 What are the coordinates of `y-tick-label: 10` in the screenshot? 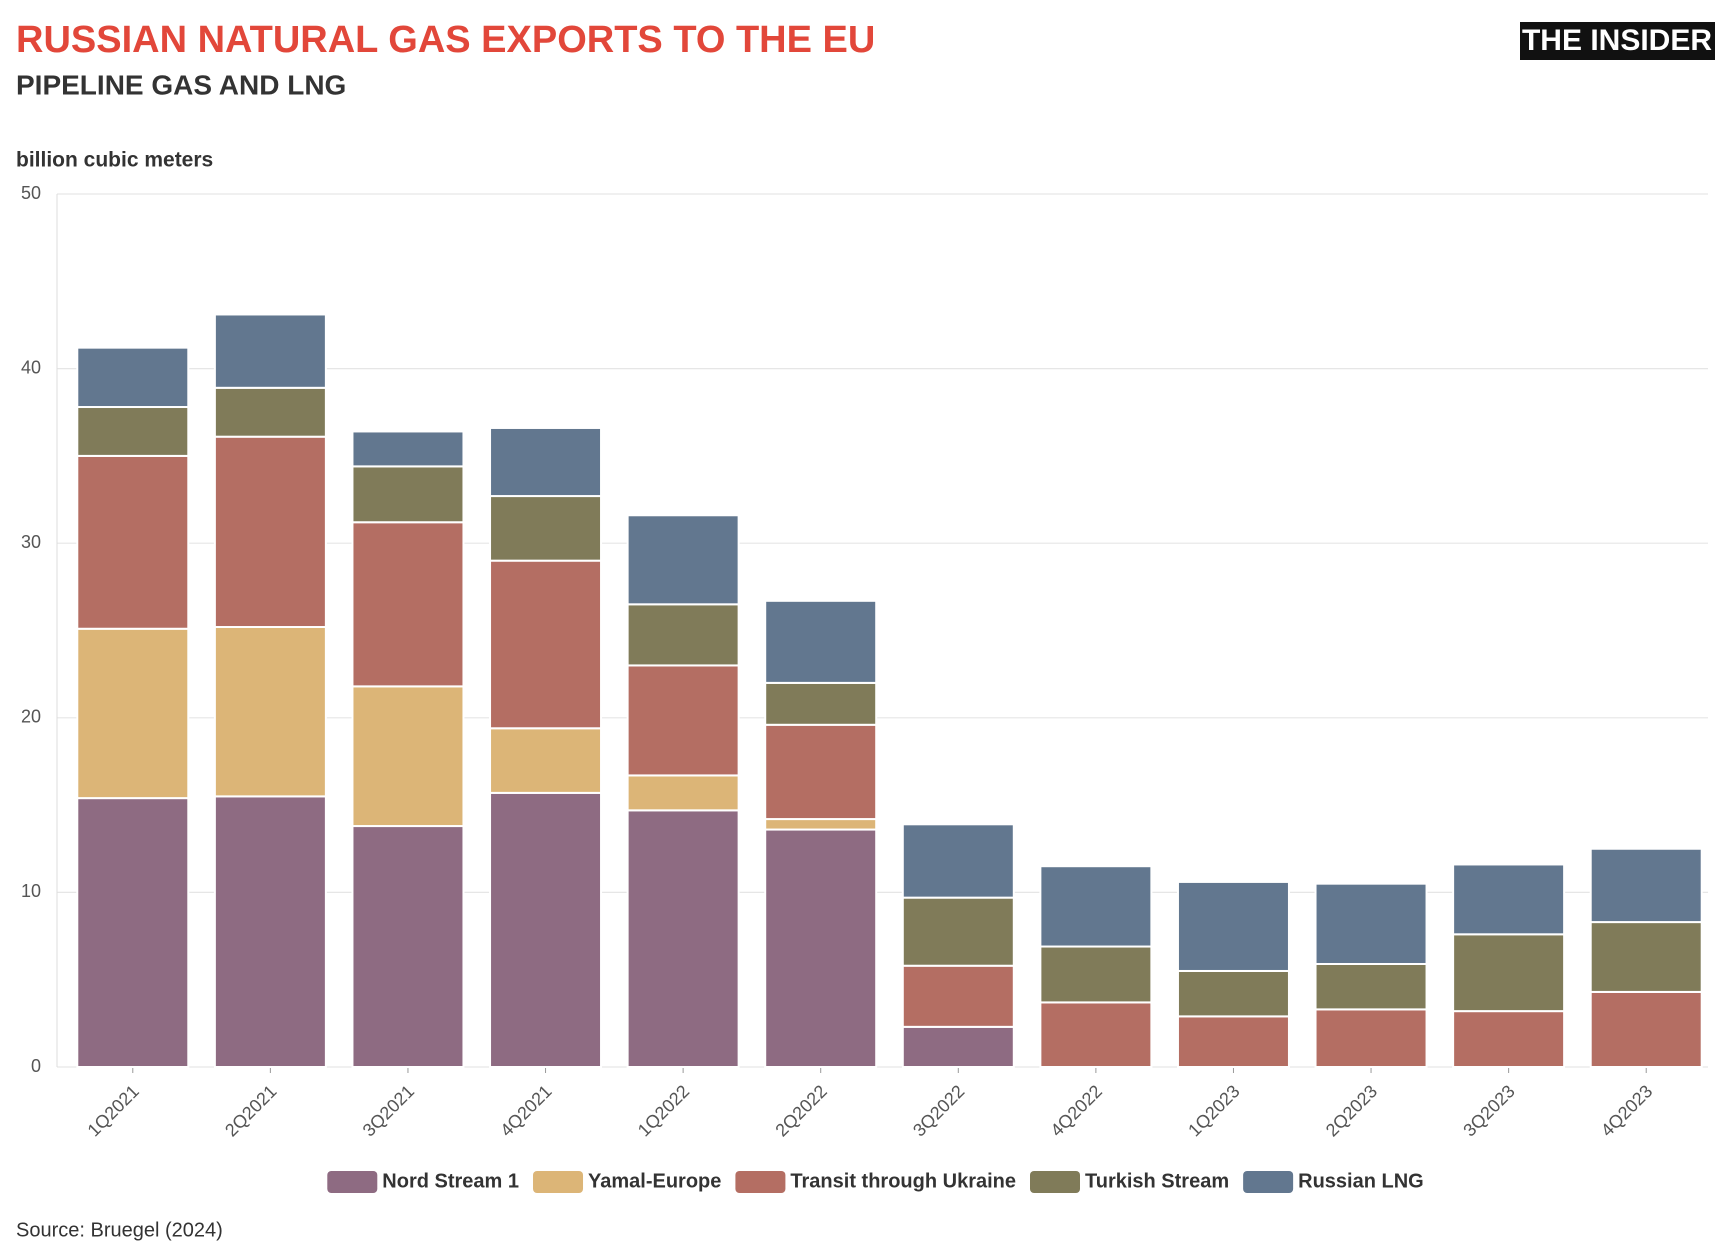 It's located at (31, 891).